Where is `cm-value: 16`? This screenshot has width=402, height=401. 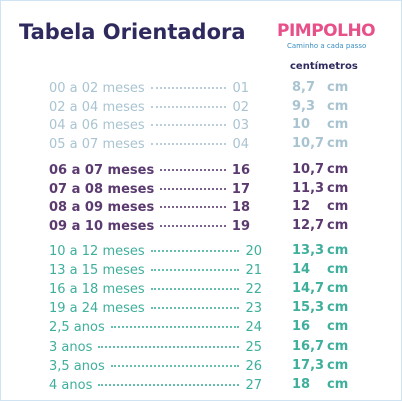 cm-value: 16 is located at coordinates (301, 327).